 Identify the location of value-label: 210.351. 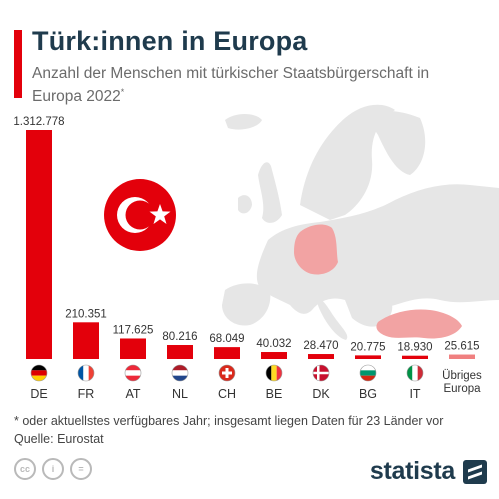
(86, 314).